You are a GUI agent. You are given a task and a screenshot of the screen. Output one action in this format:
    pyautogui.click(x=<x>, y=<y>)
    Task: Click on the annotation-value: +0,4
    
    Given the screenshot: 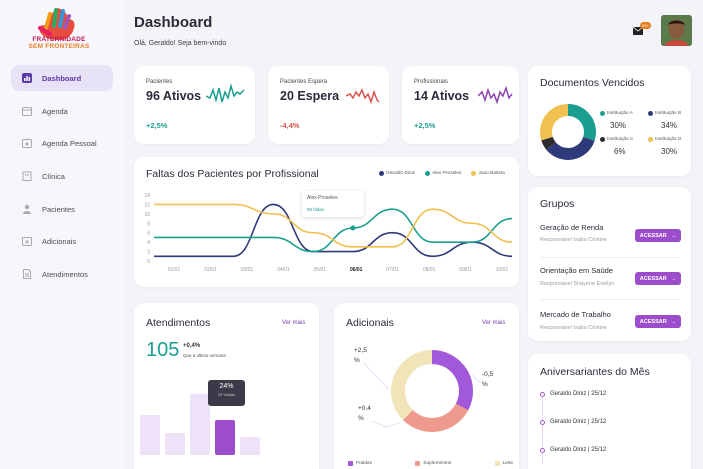 What is the action you would take?
    pyautogui.click(x=364, y=408)
    